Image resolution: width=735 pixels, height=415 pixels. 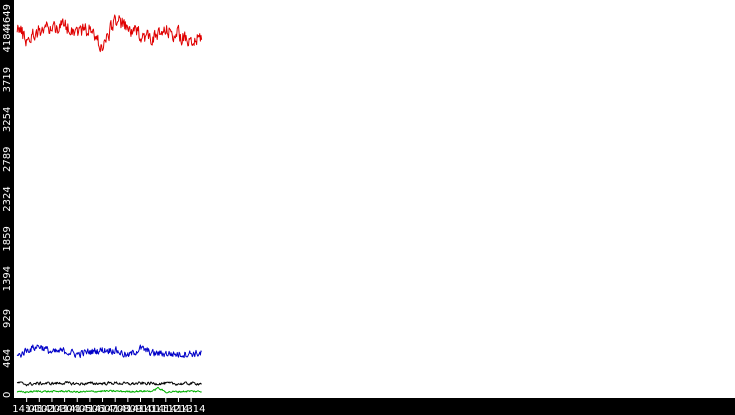 What do you see at coordinates (7, 79) in the screenshot?
I see `y-tick-label: 3719` at bounding box center [7, 79].